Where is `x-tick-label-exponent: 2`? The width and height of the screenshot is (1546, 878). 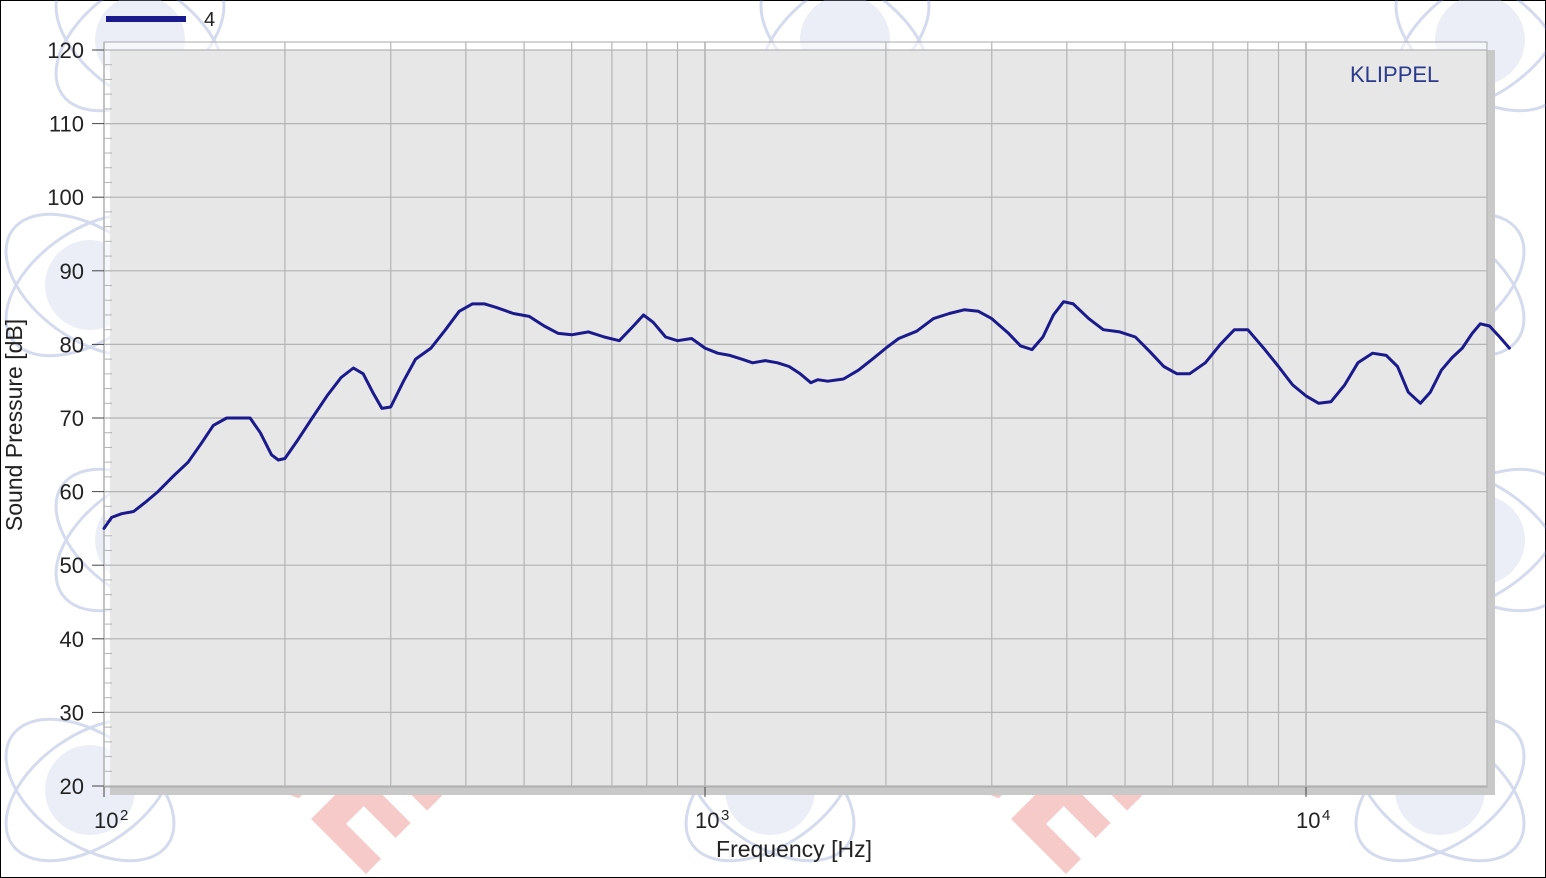 x-tick-label-exponent: 2 is located at coordinates (124, 815).